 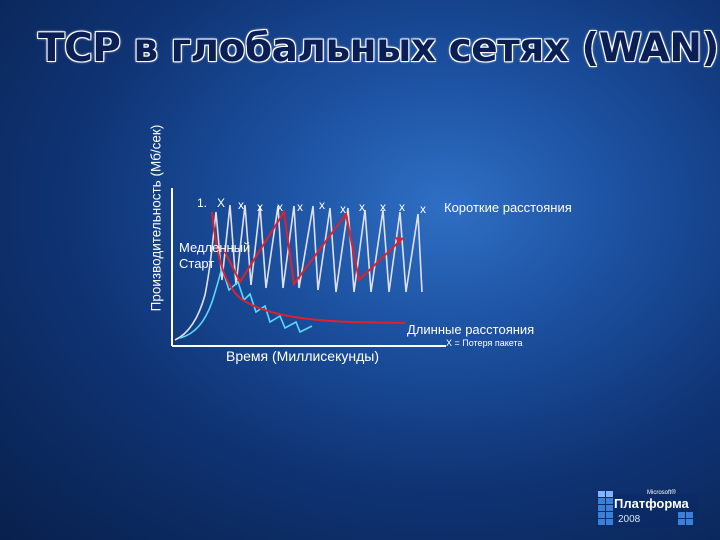 I want to click on short-distance-label: Короткие расстояния, so click(x=508, y=207).